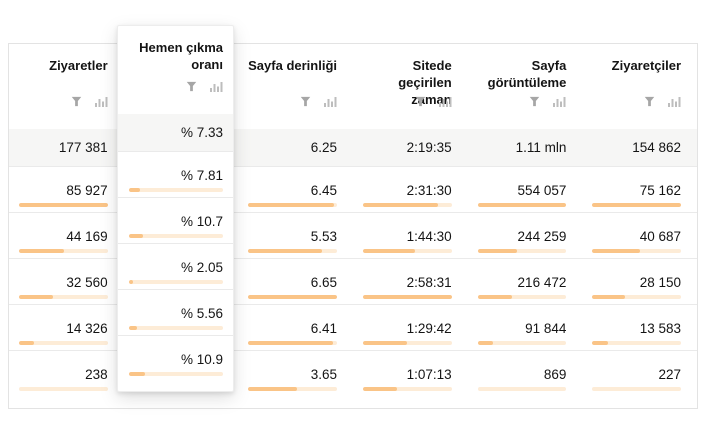 This screenshot has width=706, height=436. I want to click on cell-visitors: 75 162, so click(639, 189).